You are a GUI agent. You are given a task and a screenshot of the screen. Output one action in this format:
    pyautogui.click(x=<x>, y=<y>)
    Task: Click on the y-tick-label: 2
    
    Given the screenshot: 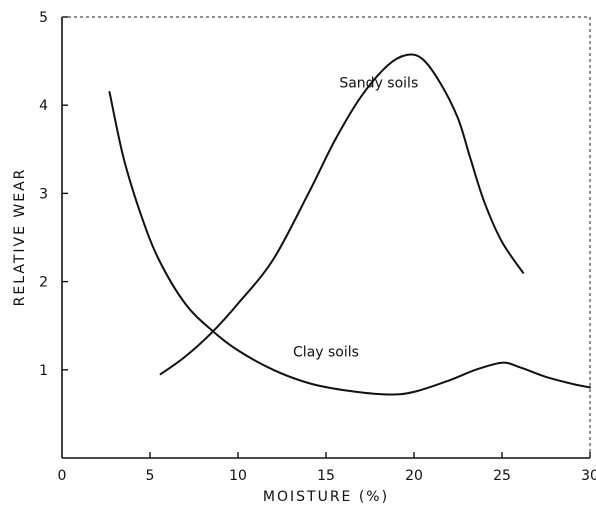 What is the action you would take?
    pyautogui.click(x=43, y=283)
    